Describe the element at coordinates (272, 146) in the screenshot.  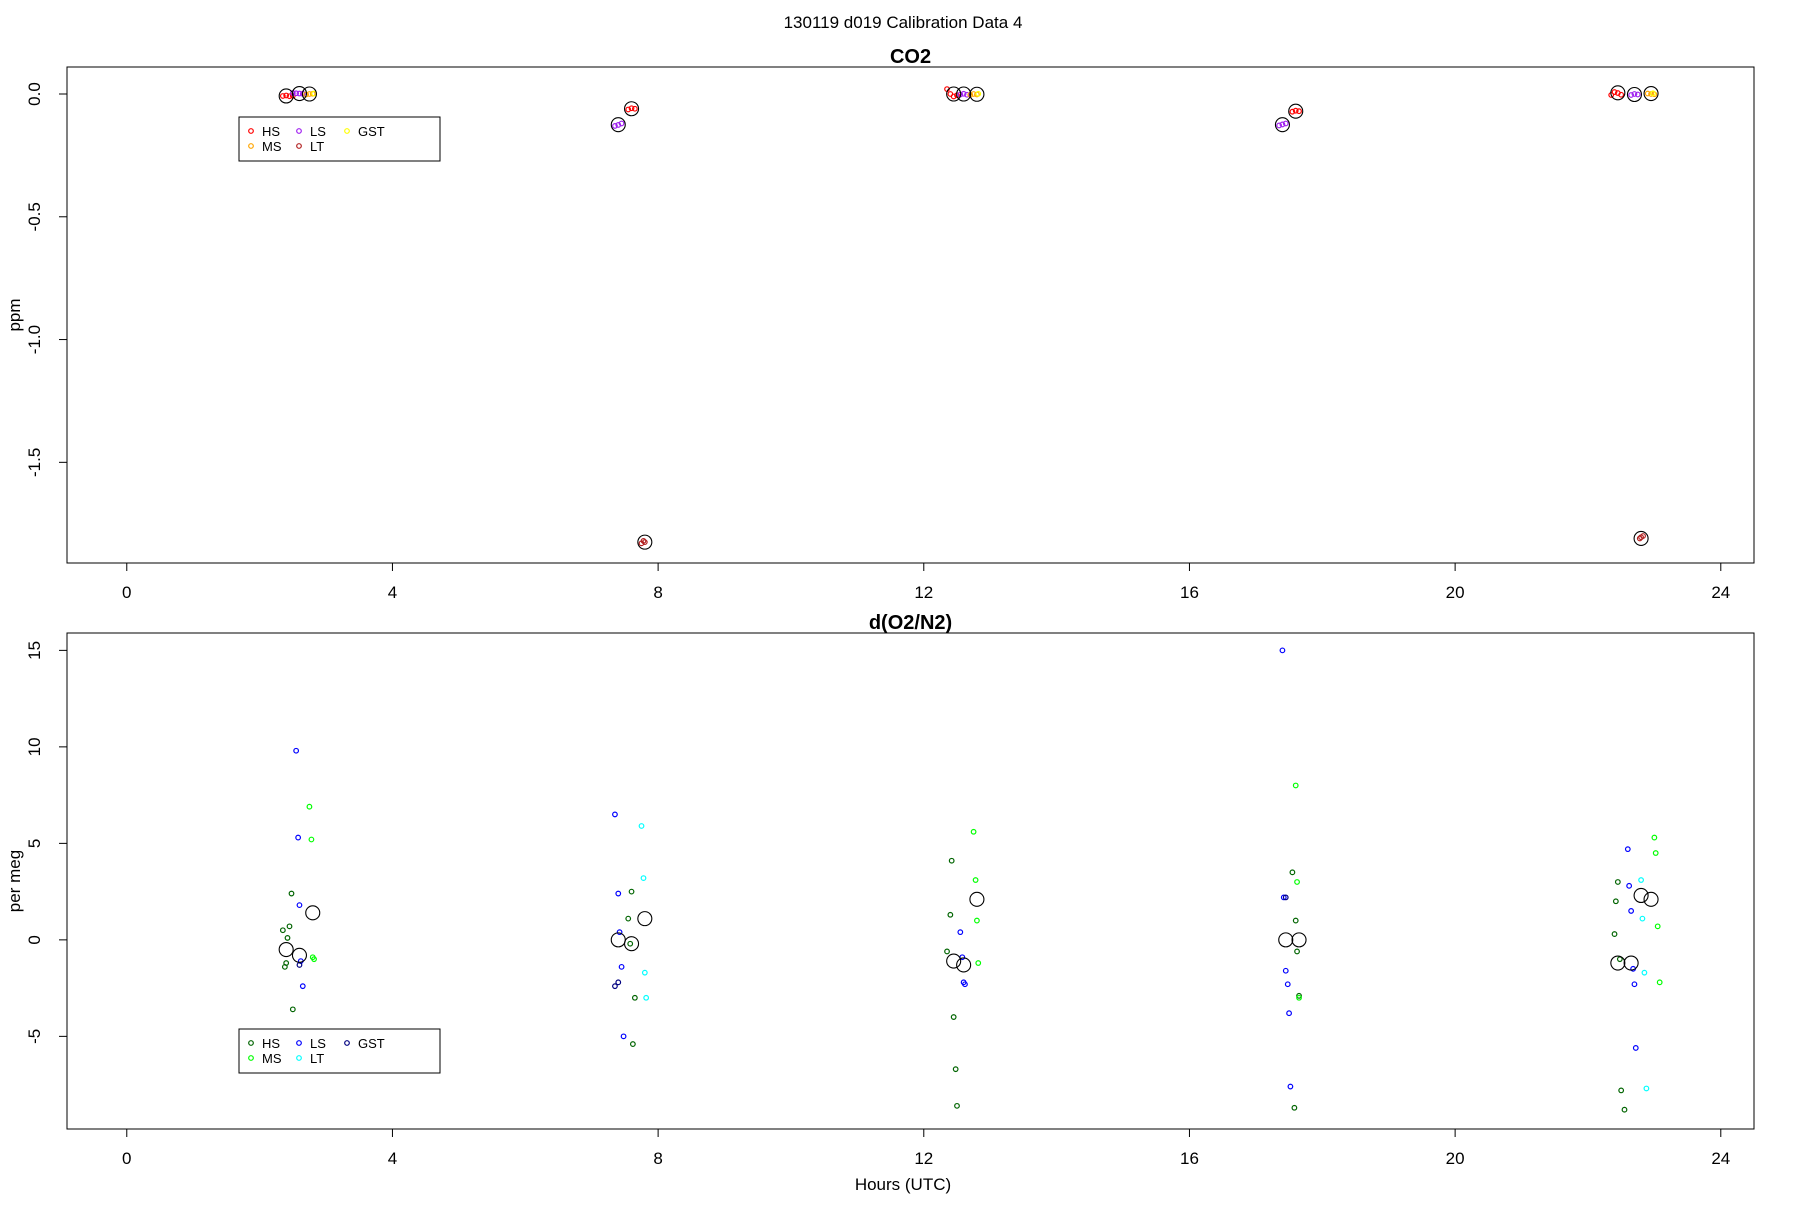
I see `legend-label: MS` at that location.